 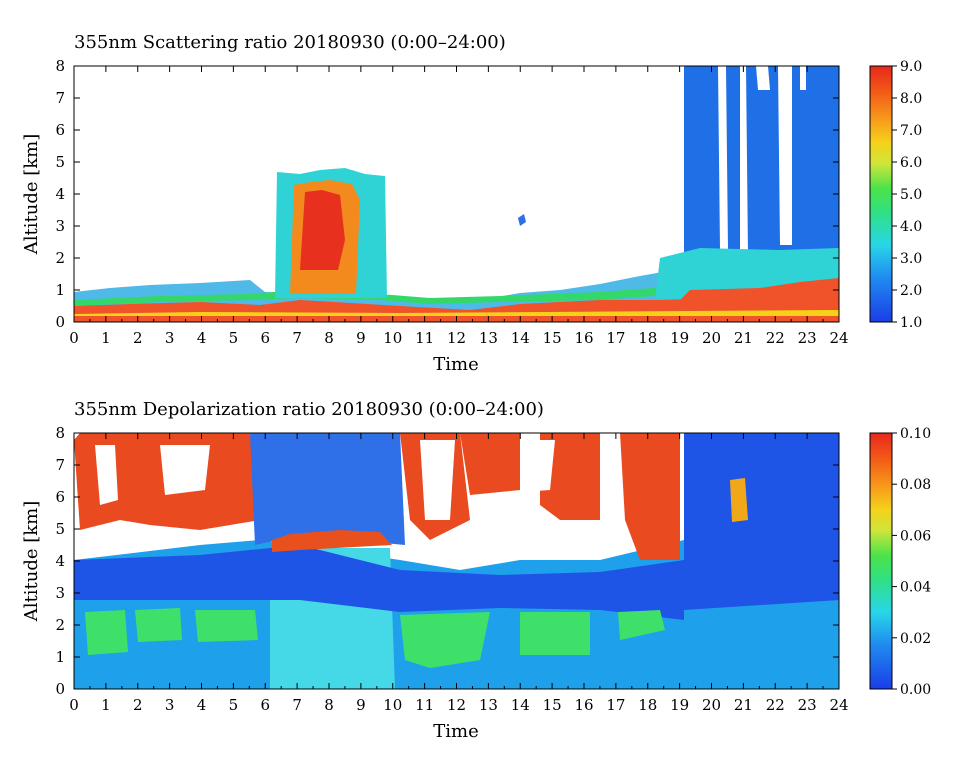 I want to click on colorbar-tick-label: 9.0, so click(x=911, y=67).